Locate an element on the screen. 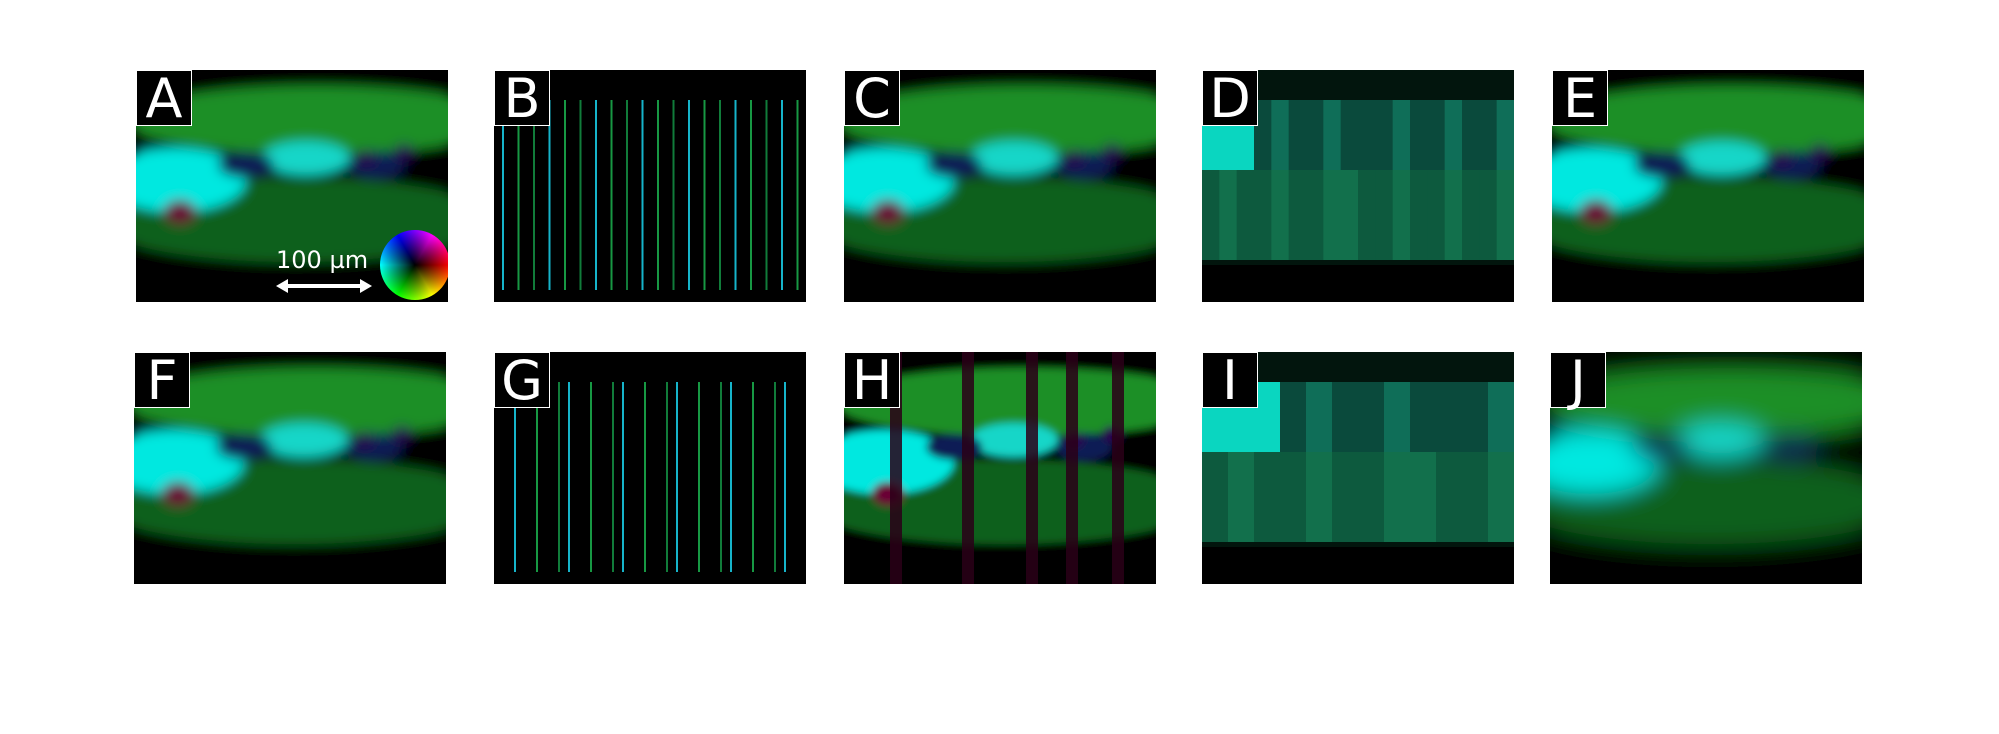  panel-f: F is located at coordinates (290, 468).